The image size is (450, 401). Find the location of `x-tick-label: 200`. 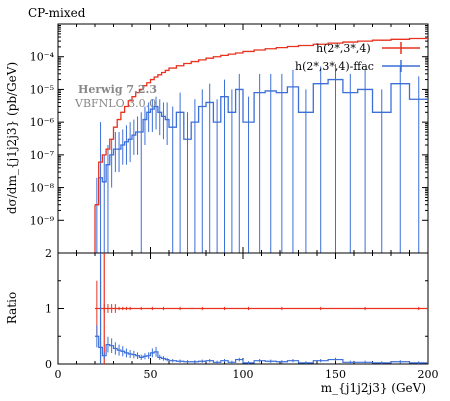

x-tick-label: 200 is located at coordinates (428, 374).